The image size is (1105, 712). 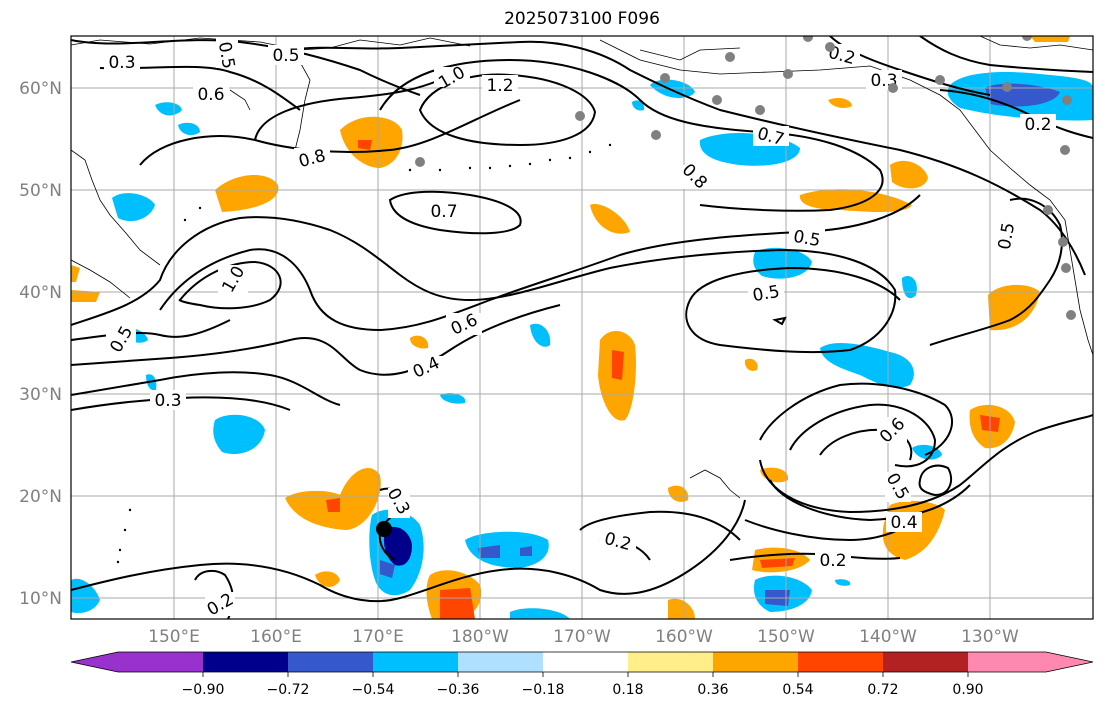 What do you see at coordinates (967, 690) in the screenshot?
I see `colorbar-tick-label: 0.90` at bounding box center [967, 690].